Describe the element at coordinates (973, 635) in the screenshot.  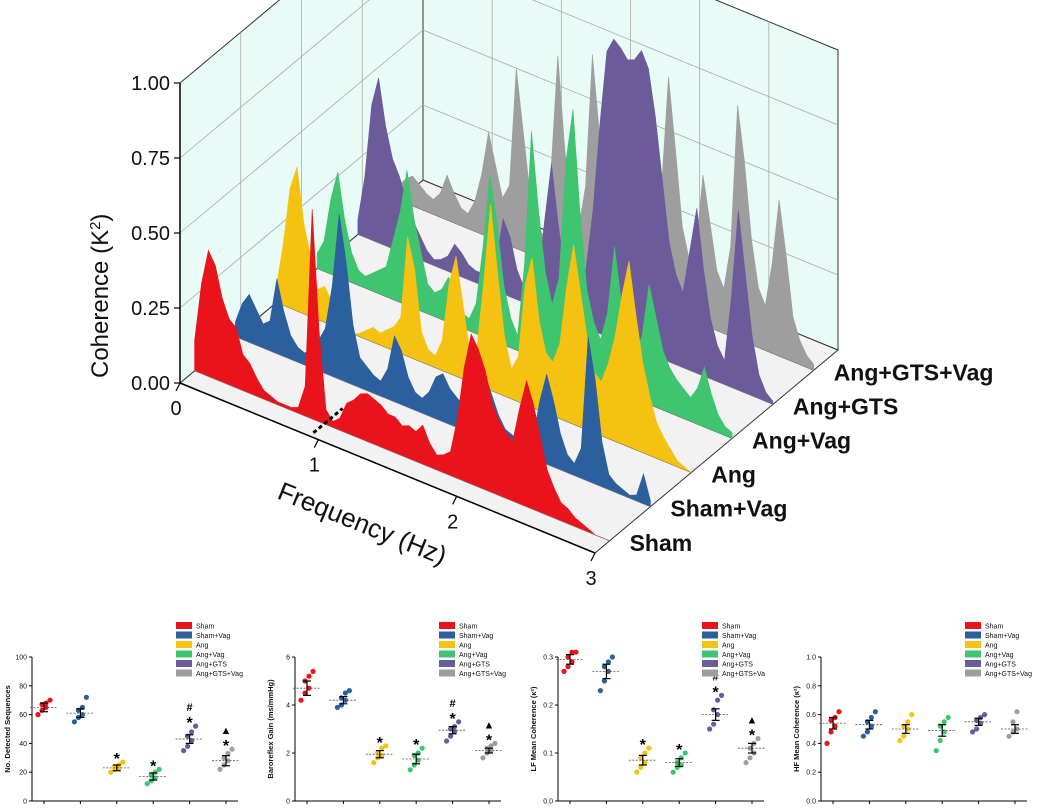
I see `legend-swatch-sham-vag` at that location.